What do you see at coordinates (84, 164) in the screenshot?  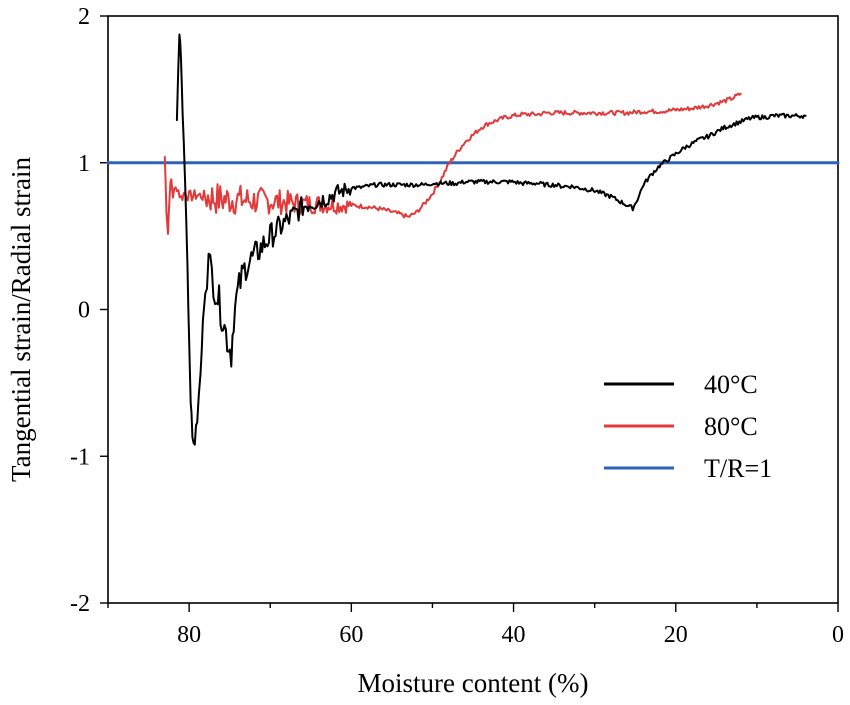 I see `y-tick-label: 1` at bounding box center [84, 164].